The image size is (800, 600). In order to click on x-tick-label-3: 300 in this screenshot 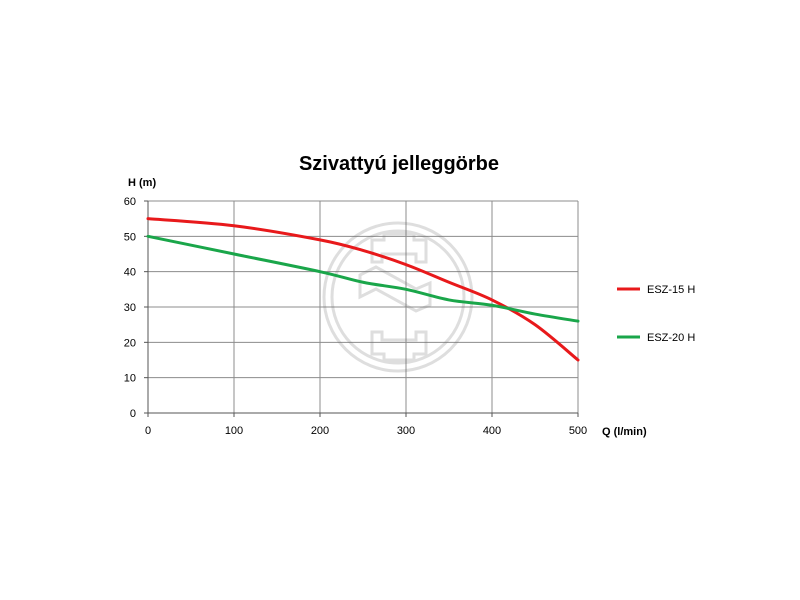, I will do `click(406, 431)`.